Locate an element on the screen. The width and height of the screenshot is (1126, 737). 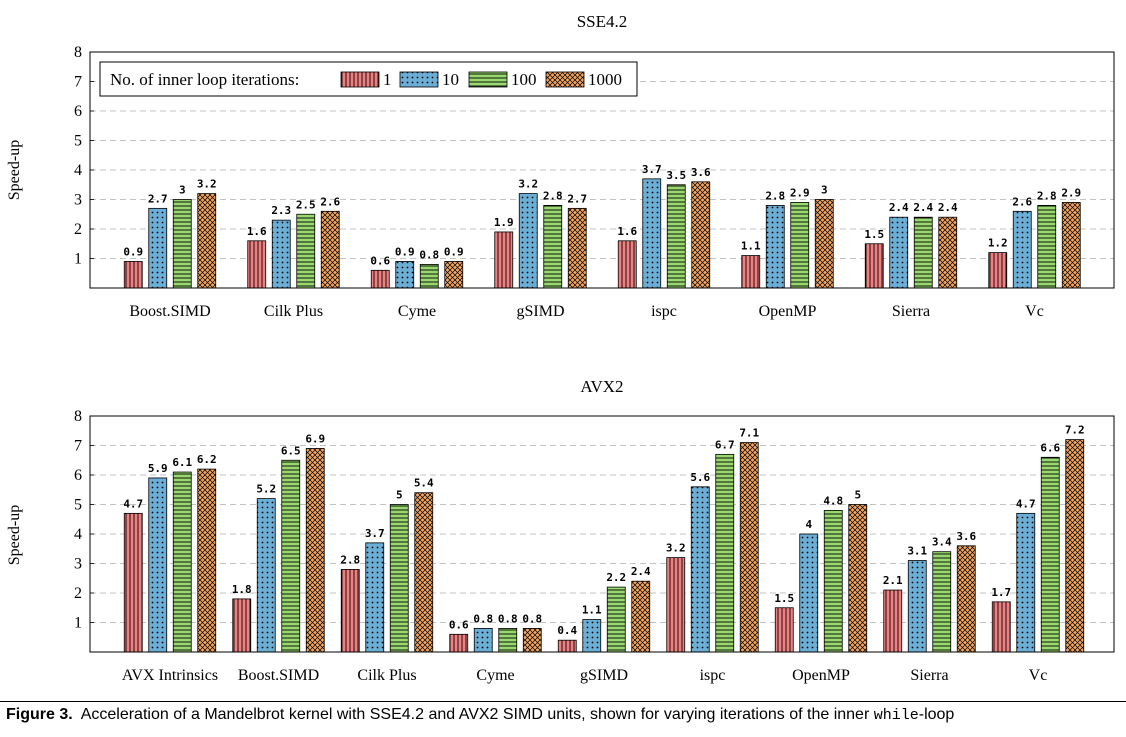
legend-entry-1000: 1000 is located at coordinates (605, 79).